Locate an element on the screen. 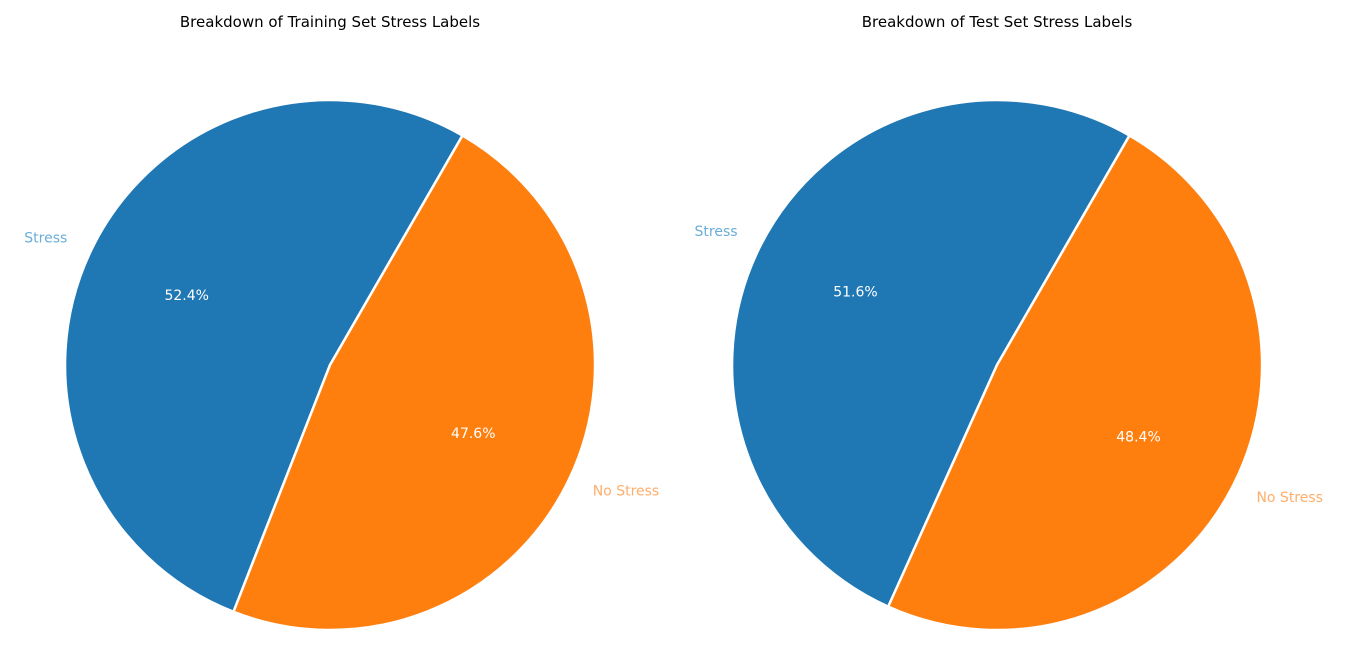 The width and height of the screenshot is (1348, 672). test-percent-label-stress: 51.6% is located at coordinates (855, 293).